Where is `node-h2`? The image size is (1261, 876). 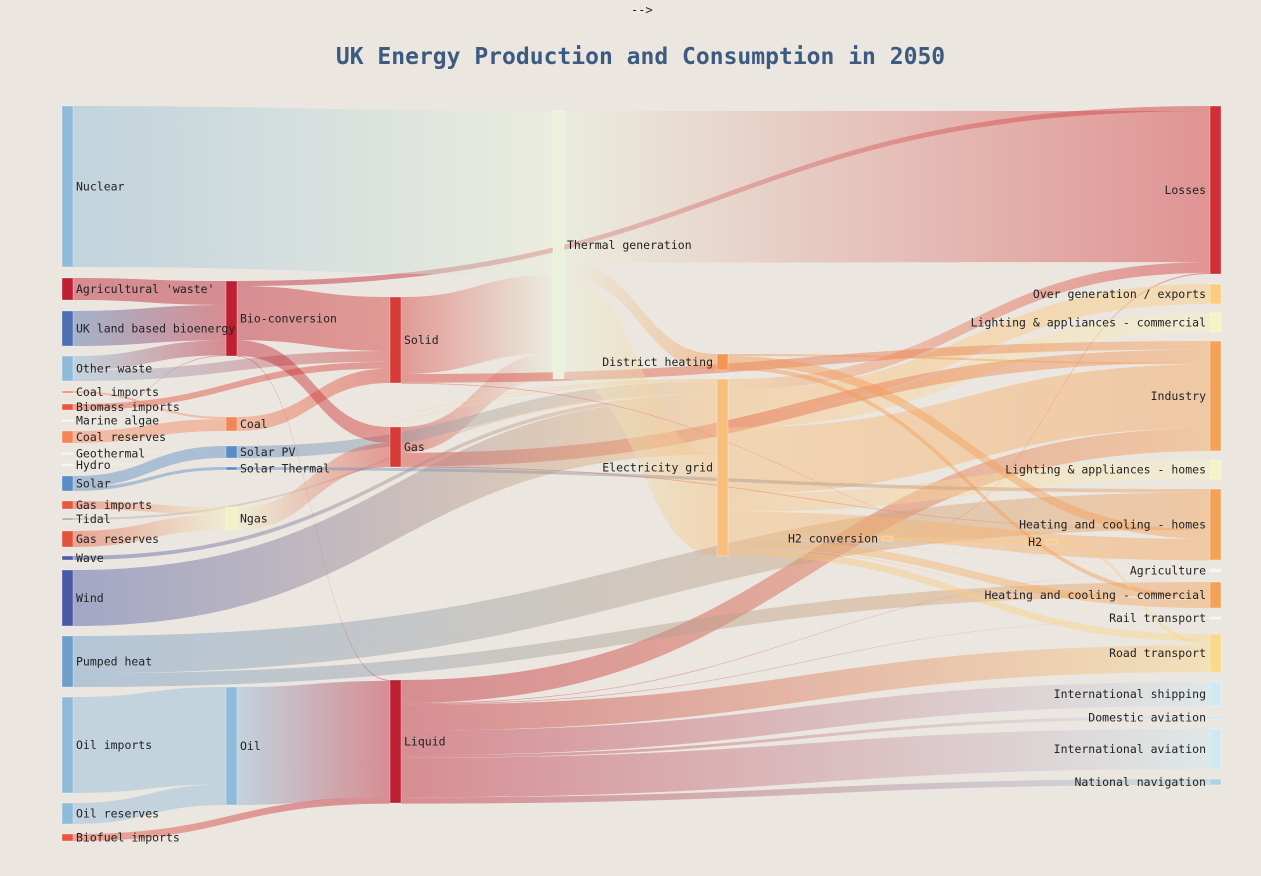
node-h2 is located at coordinates (1051, 542).